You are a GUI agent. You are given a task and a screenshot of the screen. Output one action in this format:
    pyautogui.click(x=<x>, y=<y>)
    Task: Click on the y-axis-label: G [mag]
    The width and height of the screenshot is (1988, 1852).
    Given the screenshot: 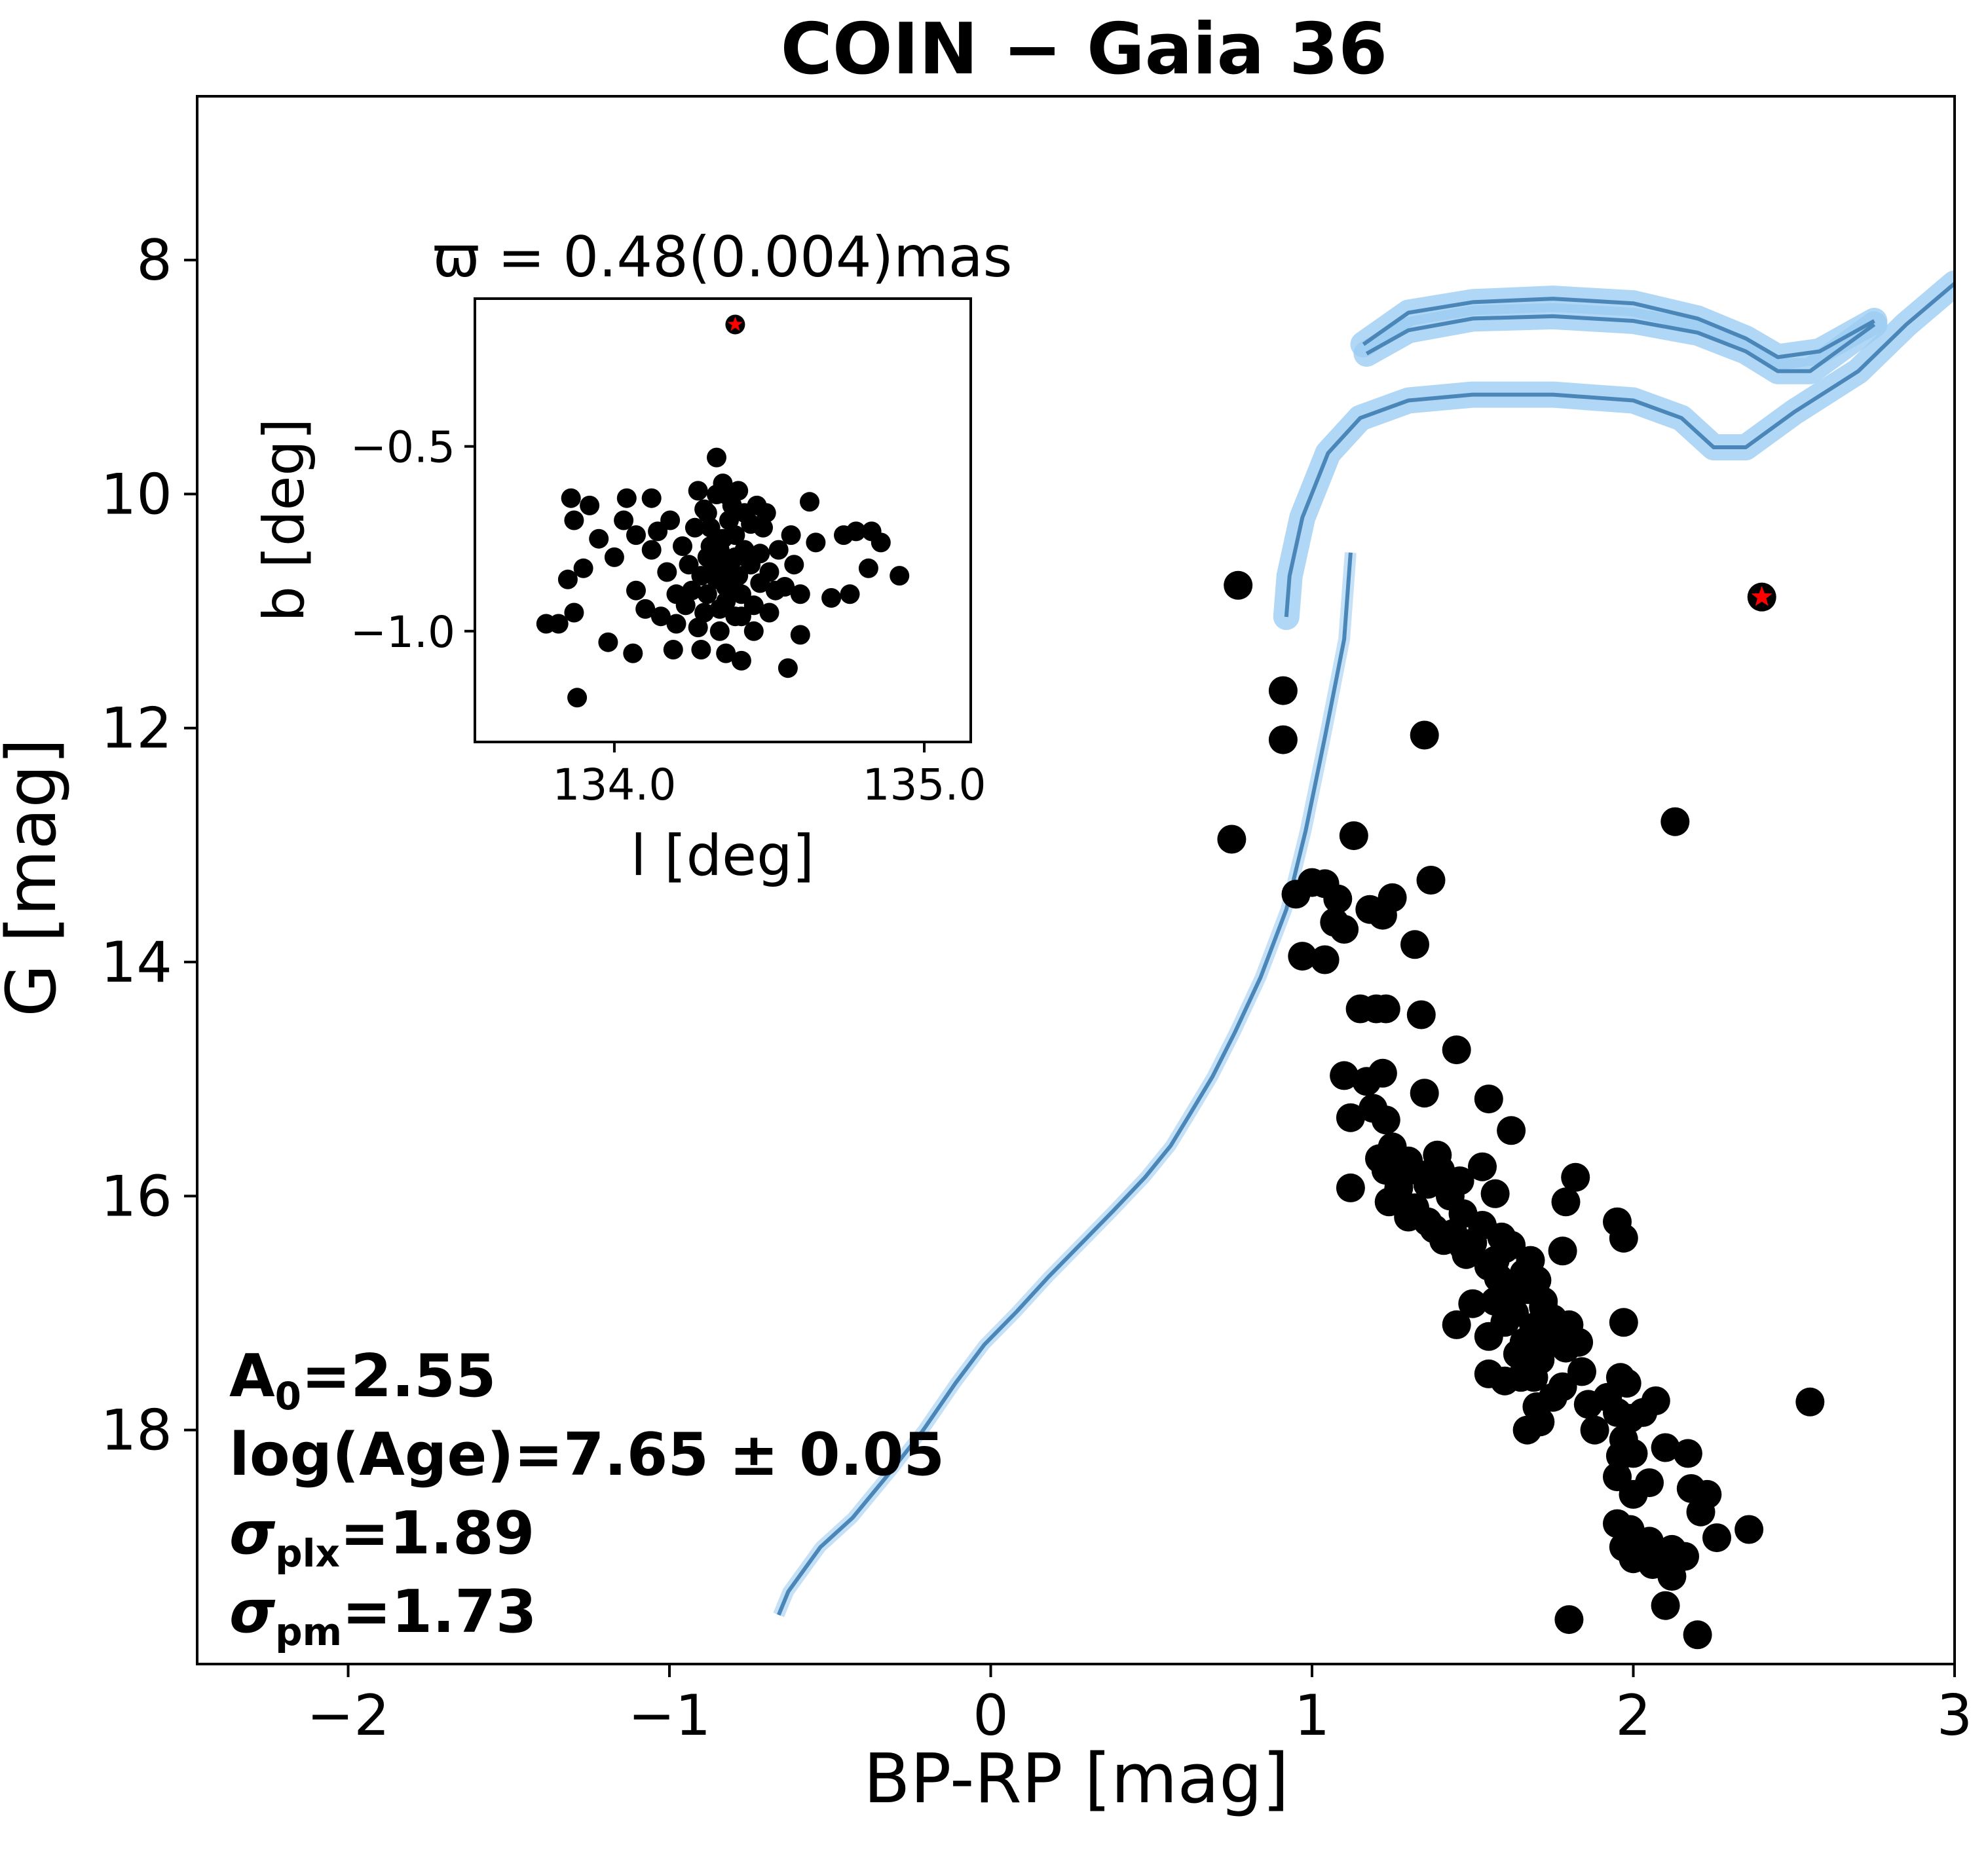 What is the action you would take?
    pyautogui.click(x=35, y=877)
    